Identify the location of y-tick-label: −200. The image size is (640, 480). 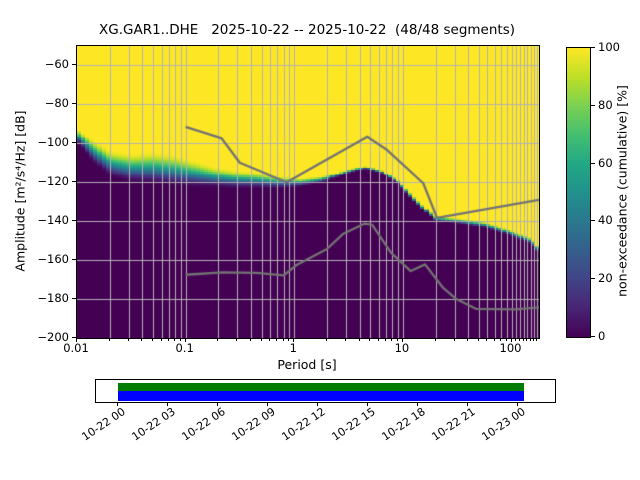
(53, 337).